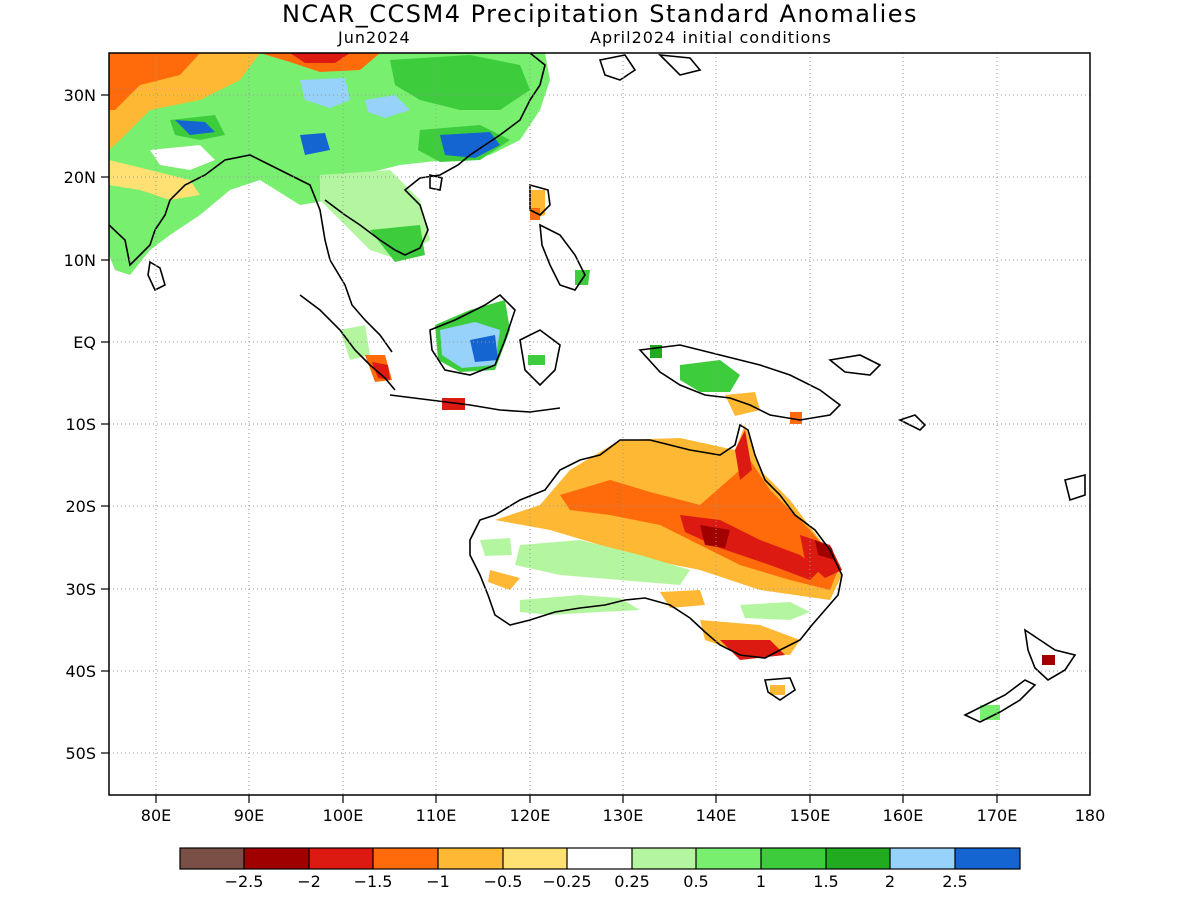 This screenshot has height=900, width=1200. Describe the element at coordinates (696, 881) in the screenshot. I see `colorbar-label: 0.5` at that location.